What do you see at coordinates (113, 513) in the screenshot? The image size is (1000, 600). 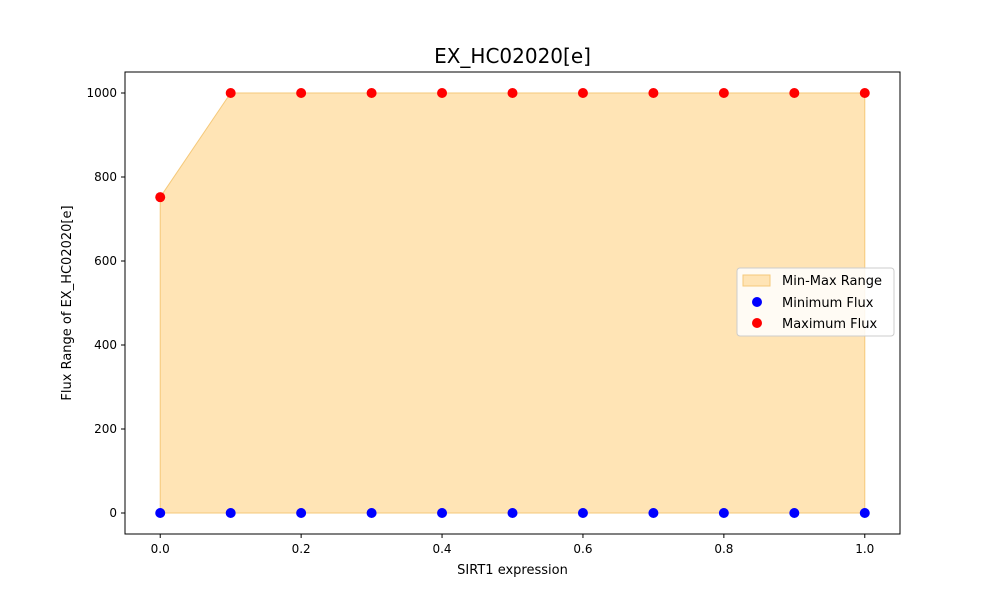 I see `y-tick-label: 0` at bounding box center [113, 513].